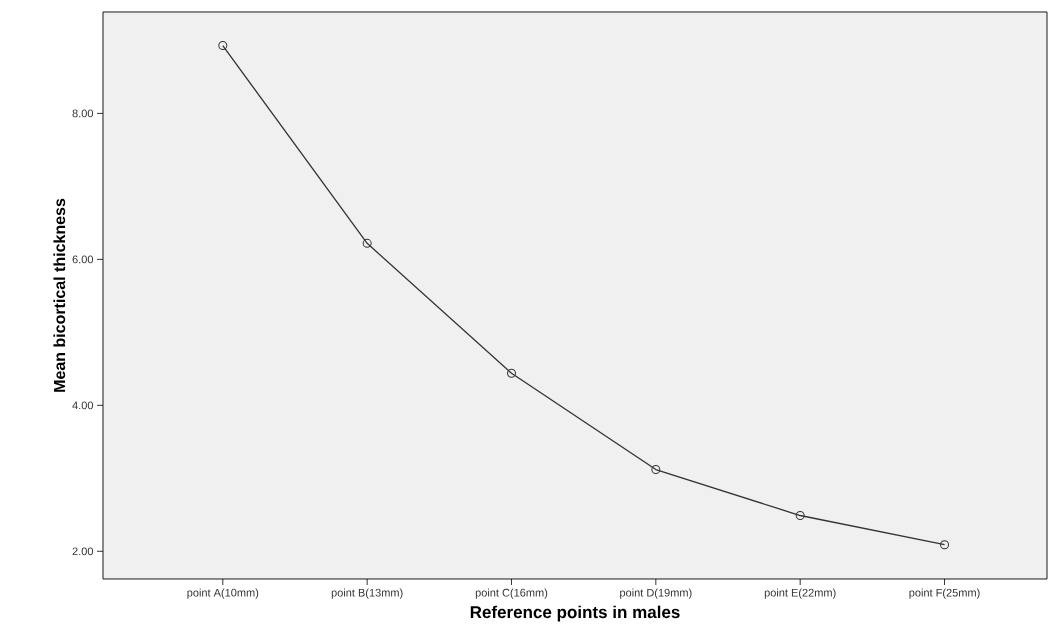 The width and height of the screenshot is (1056, 639). I want to click on x-tick-label: point F(25mm), so click(944, 593).